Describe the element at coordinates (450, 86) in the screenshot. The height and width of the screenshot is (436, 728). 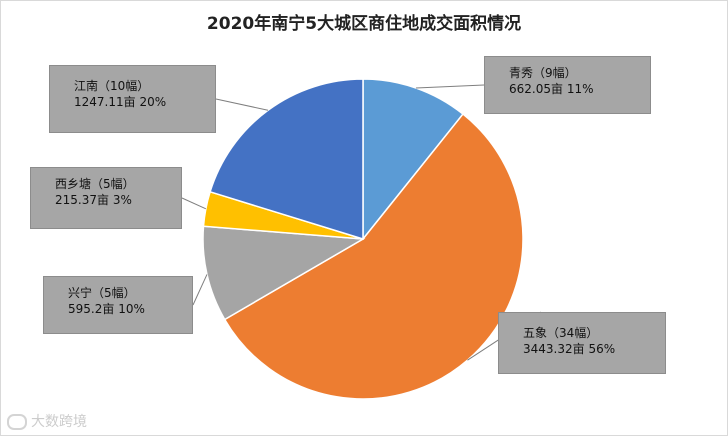
I see `leader-line-qingxiu` at that location.